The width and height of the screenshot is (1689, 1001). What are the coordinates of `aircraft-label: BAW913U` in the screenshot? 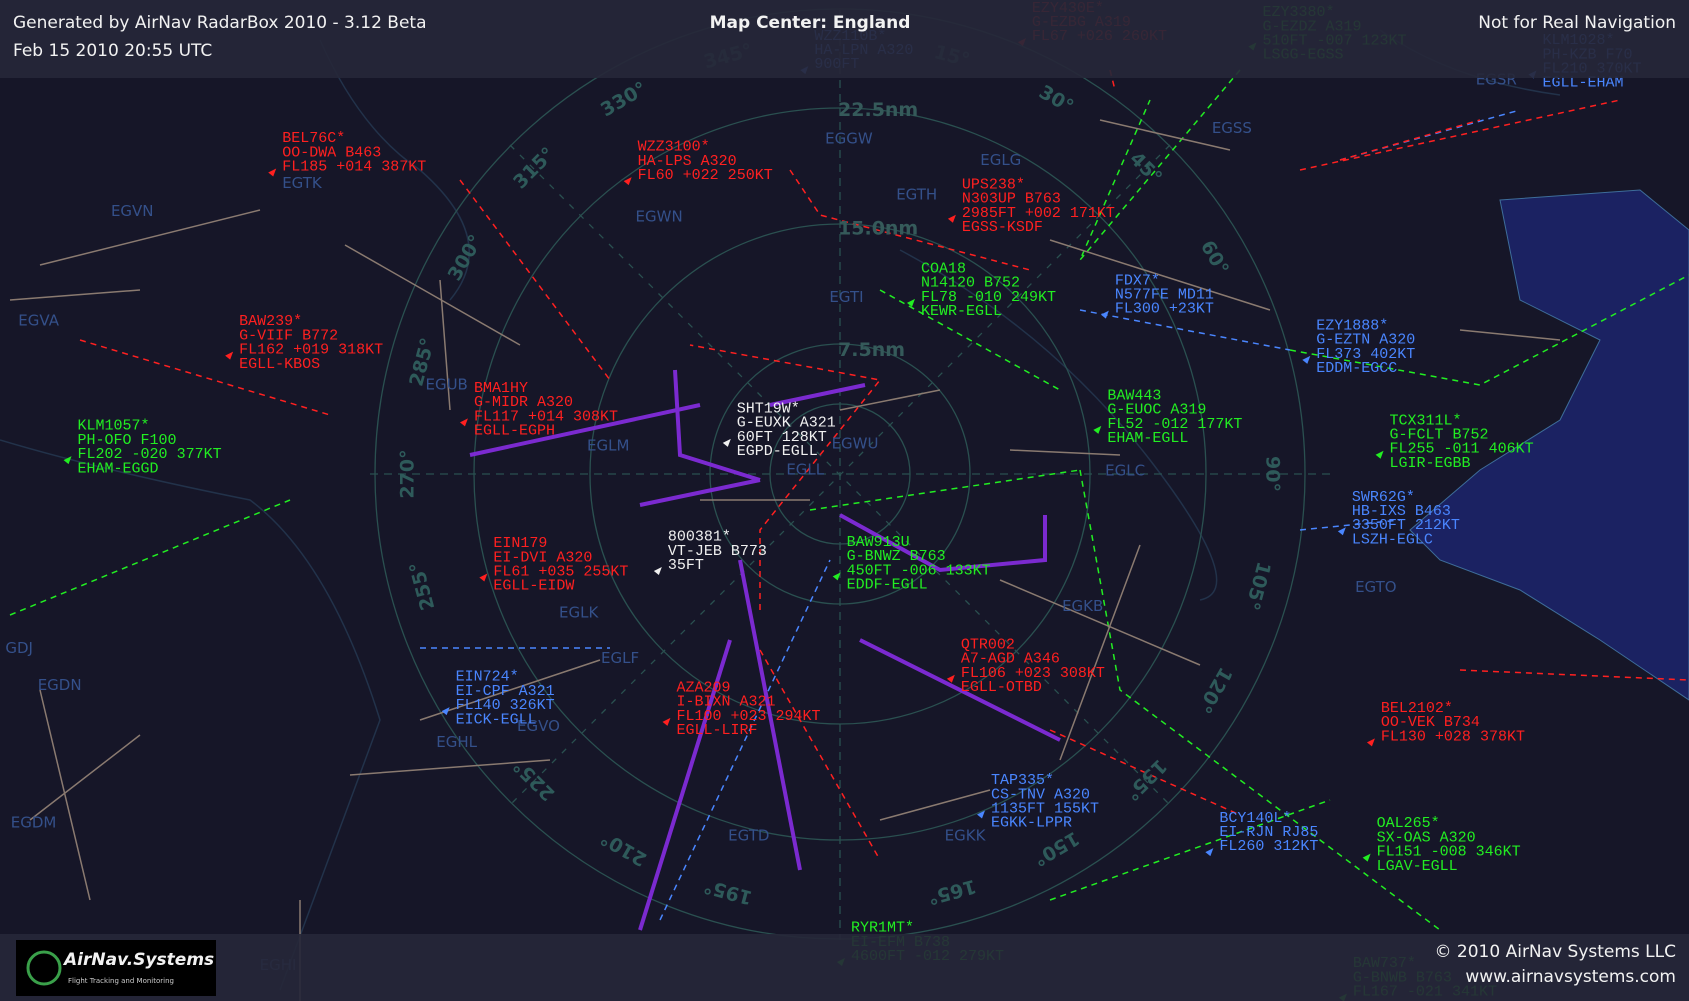 It's located at (878, 542).